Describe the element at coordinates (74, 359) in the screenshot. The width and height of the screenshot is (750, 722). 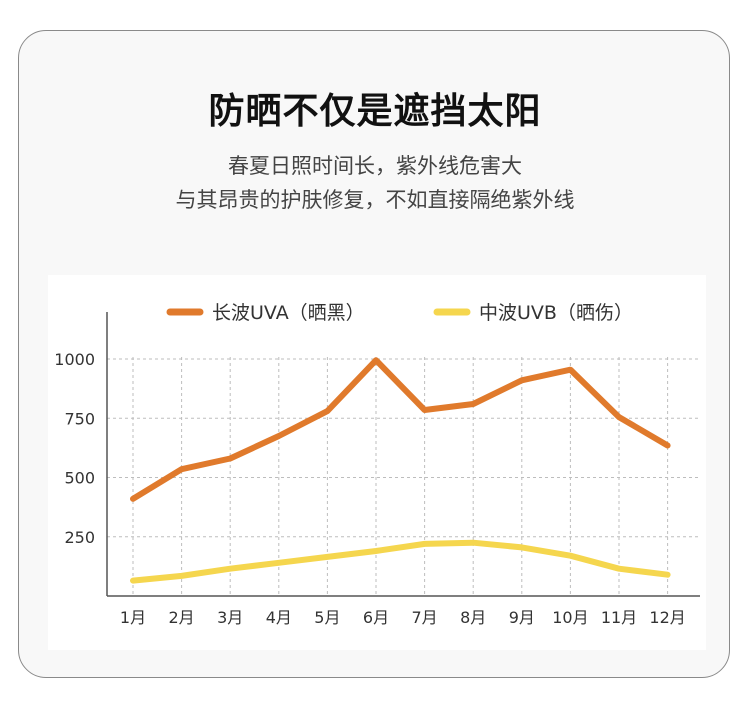
I see `y-tick-label: 1000` at that location.